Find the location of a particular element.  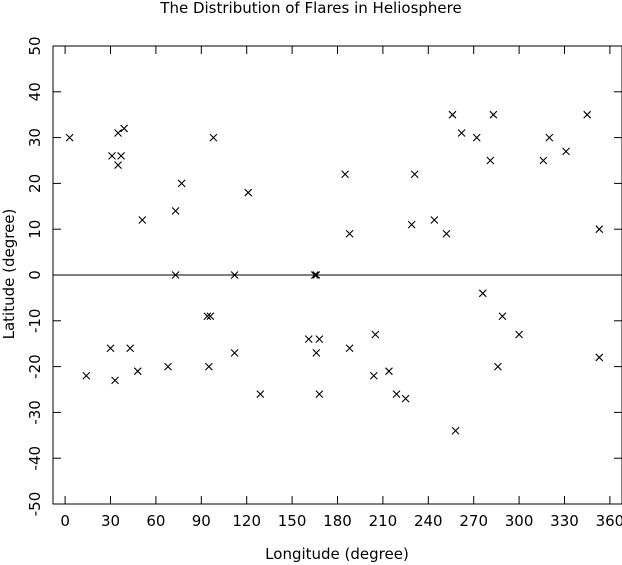

x-tick-label: 360 is located at coordinates (609, 521).